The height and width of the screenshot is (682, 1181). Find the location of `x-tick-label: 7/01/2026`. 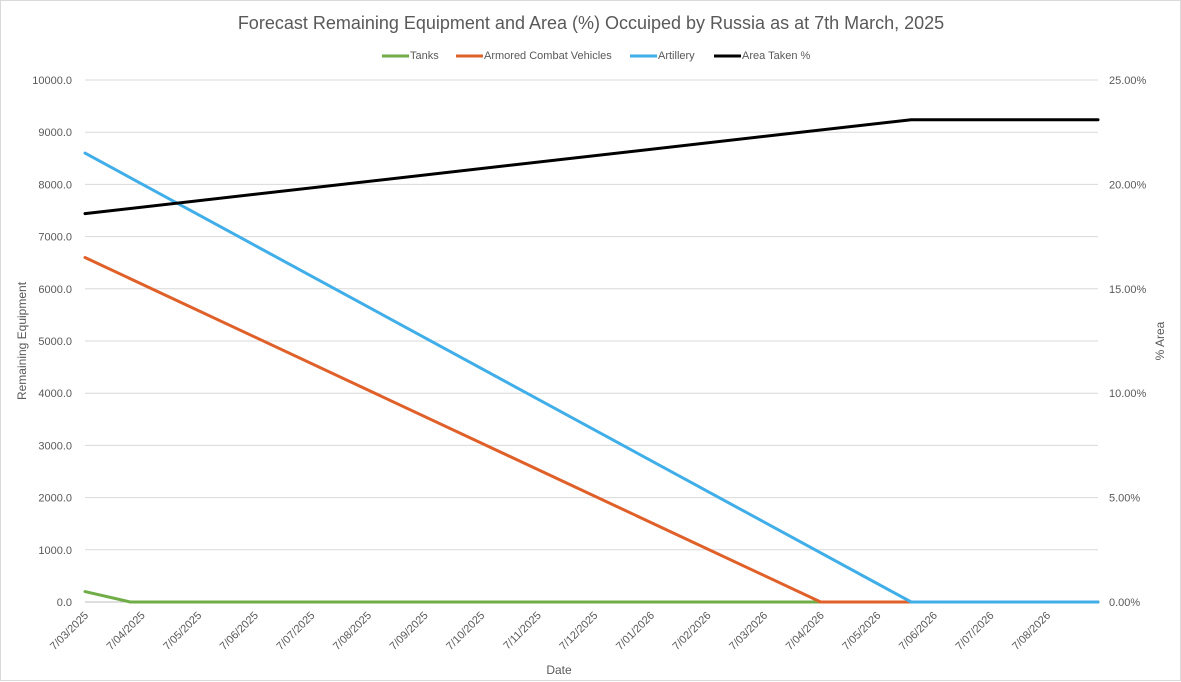

x-tick-label: 7/01/2026 is located at coordinates (635, 631).